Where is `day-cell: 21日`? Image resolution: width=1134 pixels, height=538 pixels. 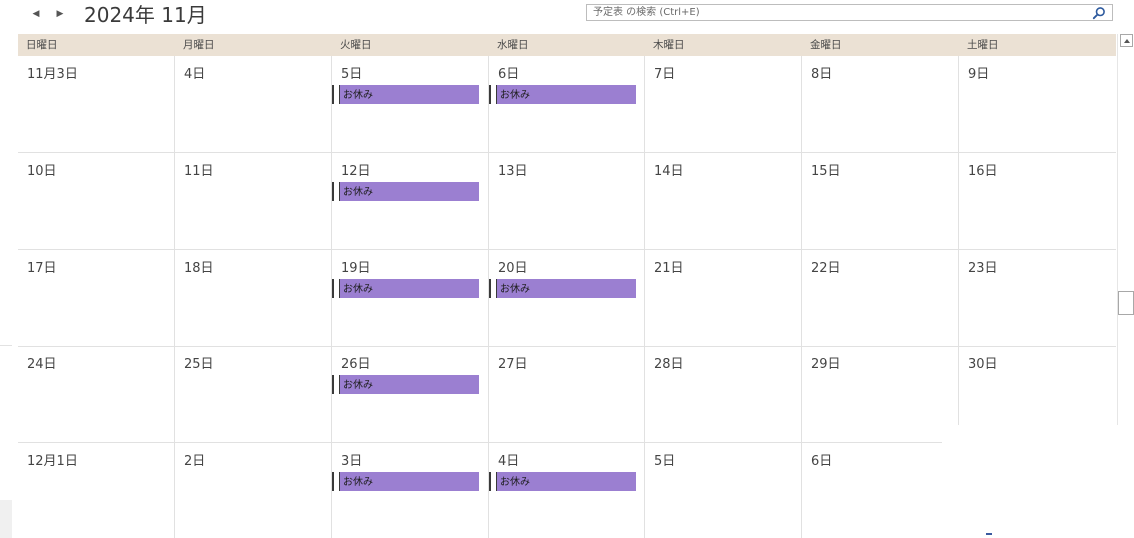 day-cell: 21日 is located at coordinates (723, 298).